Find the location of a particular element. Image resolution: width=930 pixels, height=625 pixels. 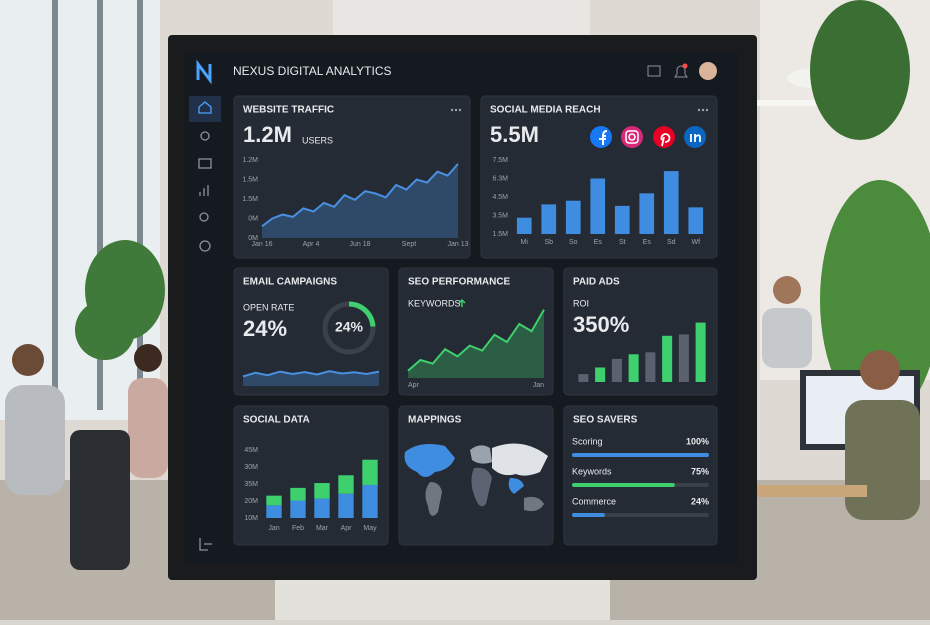

card-title: SEO SAVERS is located at coordinates (605, 420).